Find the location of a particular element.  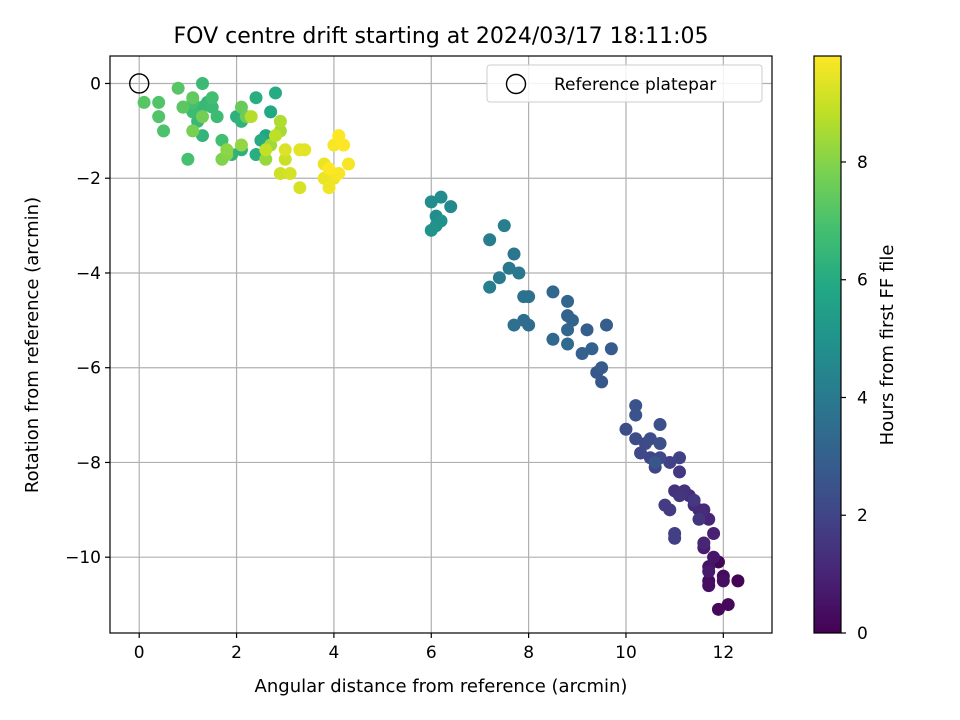

x-axis-label: Angular distance from reference (arcmin) is located at coordinates (441, 686).